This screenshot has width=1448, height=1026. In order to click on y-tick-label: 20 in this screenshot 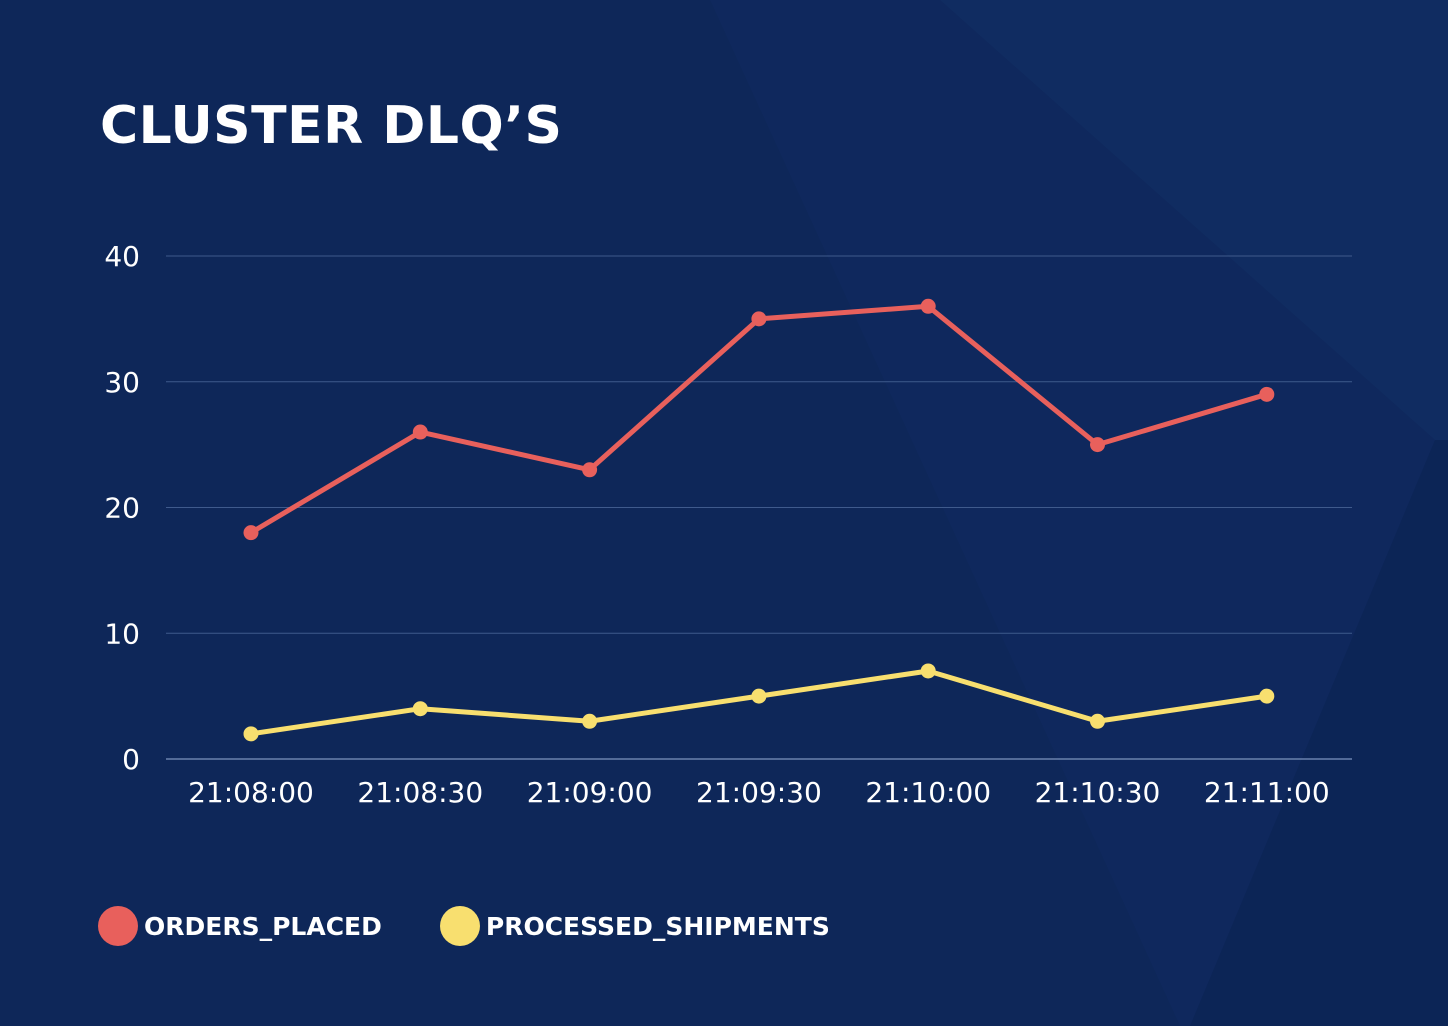, I will do `click(122, 508)`.